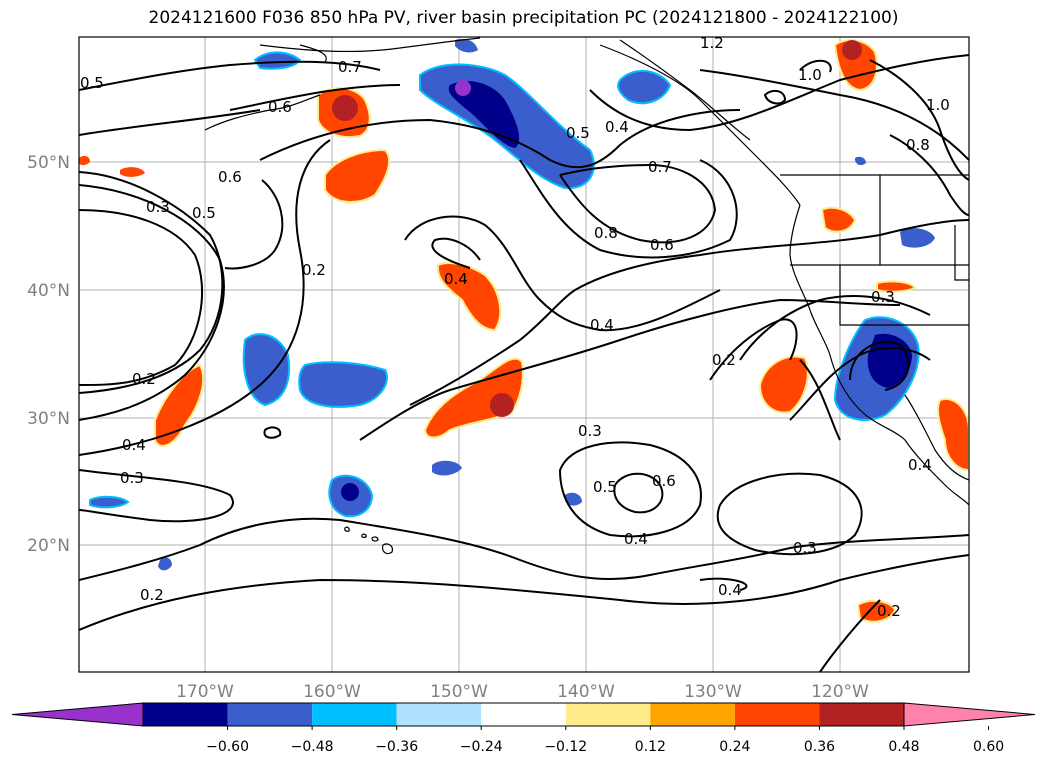 The width and height of the screenshot is (1047, 765). Describe the element at coordinates (205, 692) in the screenshot. I see `lon-label-170w: 170°W` at that location.